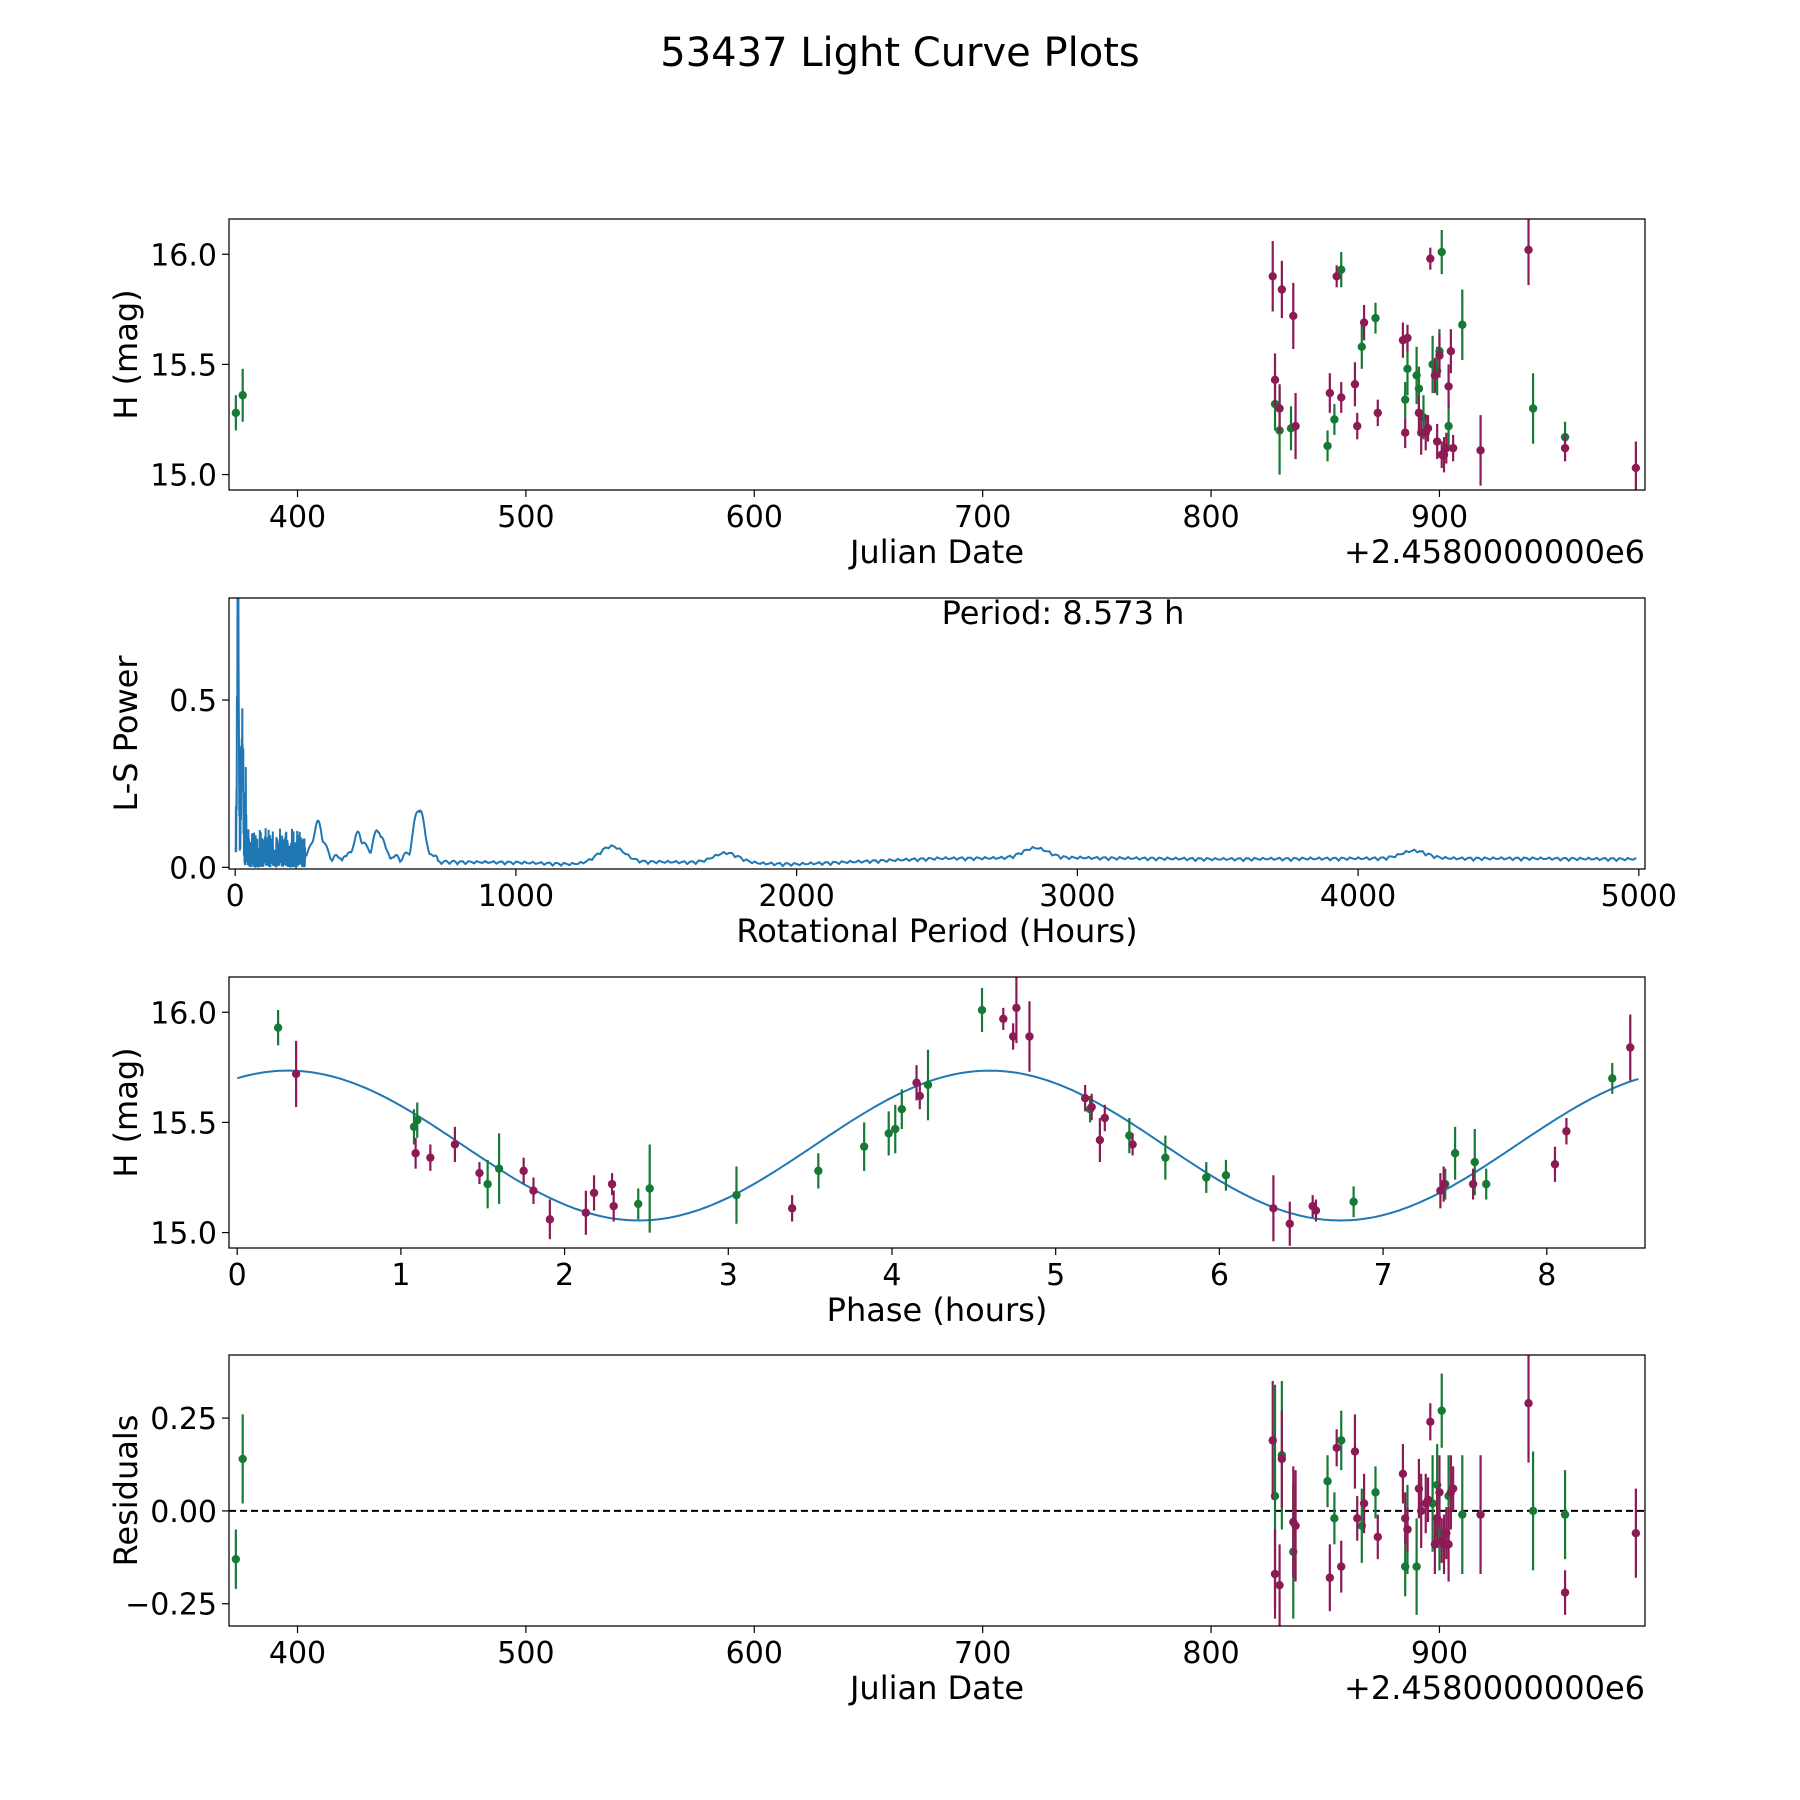 This screenshot has width=1800, height=1800. I want to click on x-axis-label: Rotational Period (Hours), so click(936, 931).